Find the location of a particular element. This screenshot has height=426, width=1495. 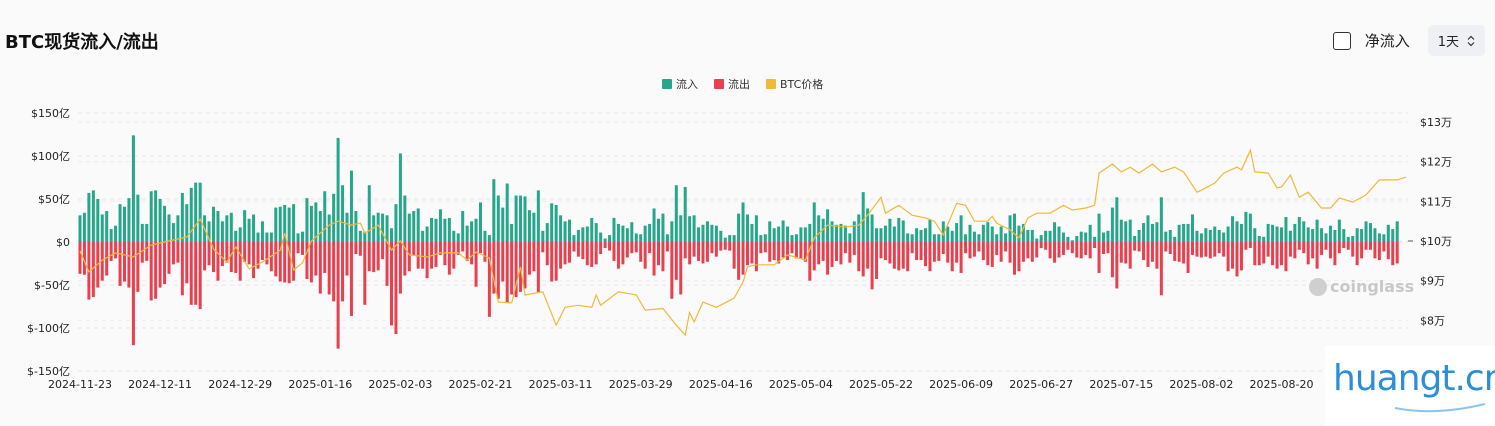

interval-value: 1天 is located at coordinates (1448, 42).